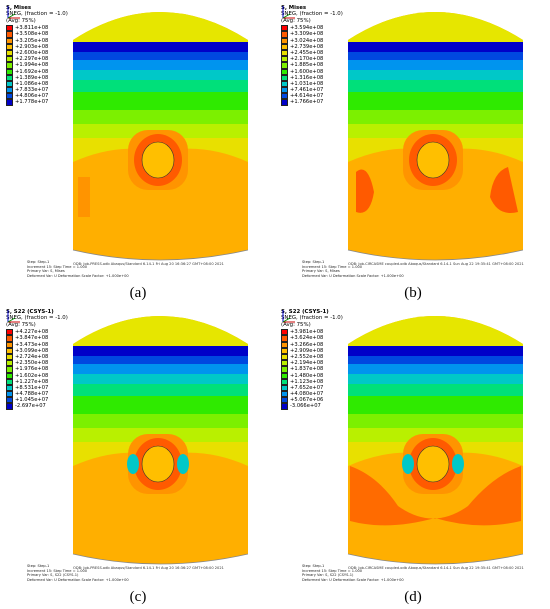 This screenshot has height=609, width=550. I want to click on legend-value: +3.624e+08, so click(307, 338).